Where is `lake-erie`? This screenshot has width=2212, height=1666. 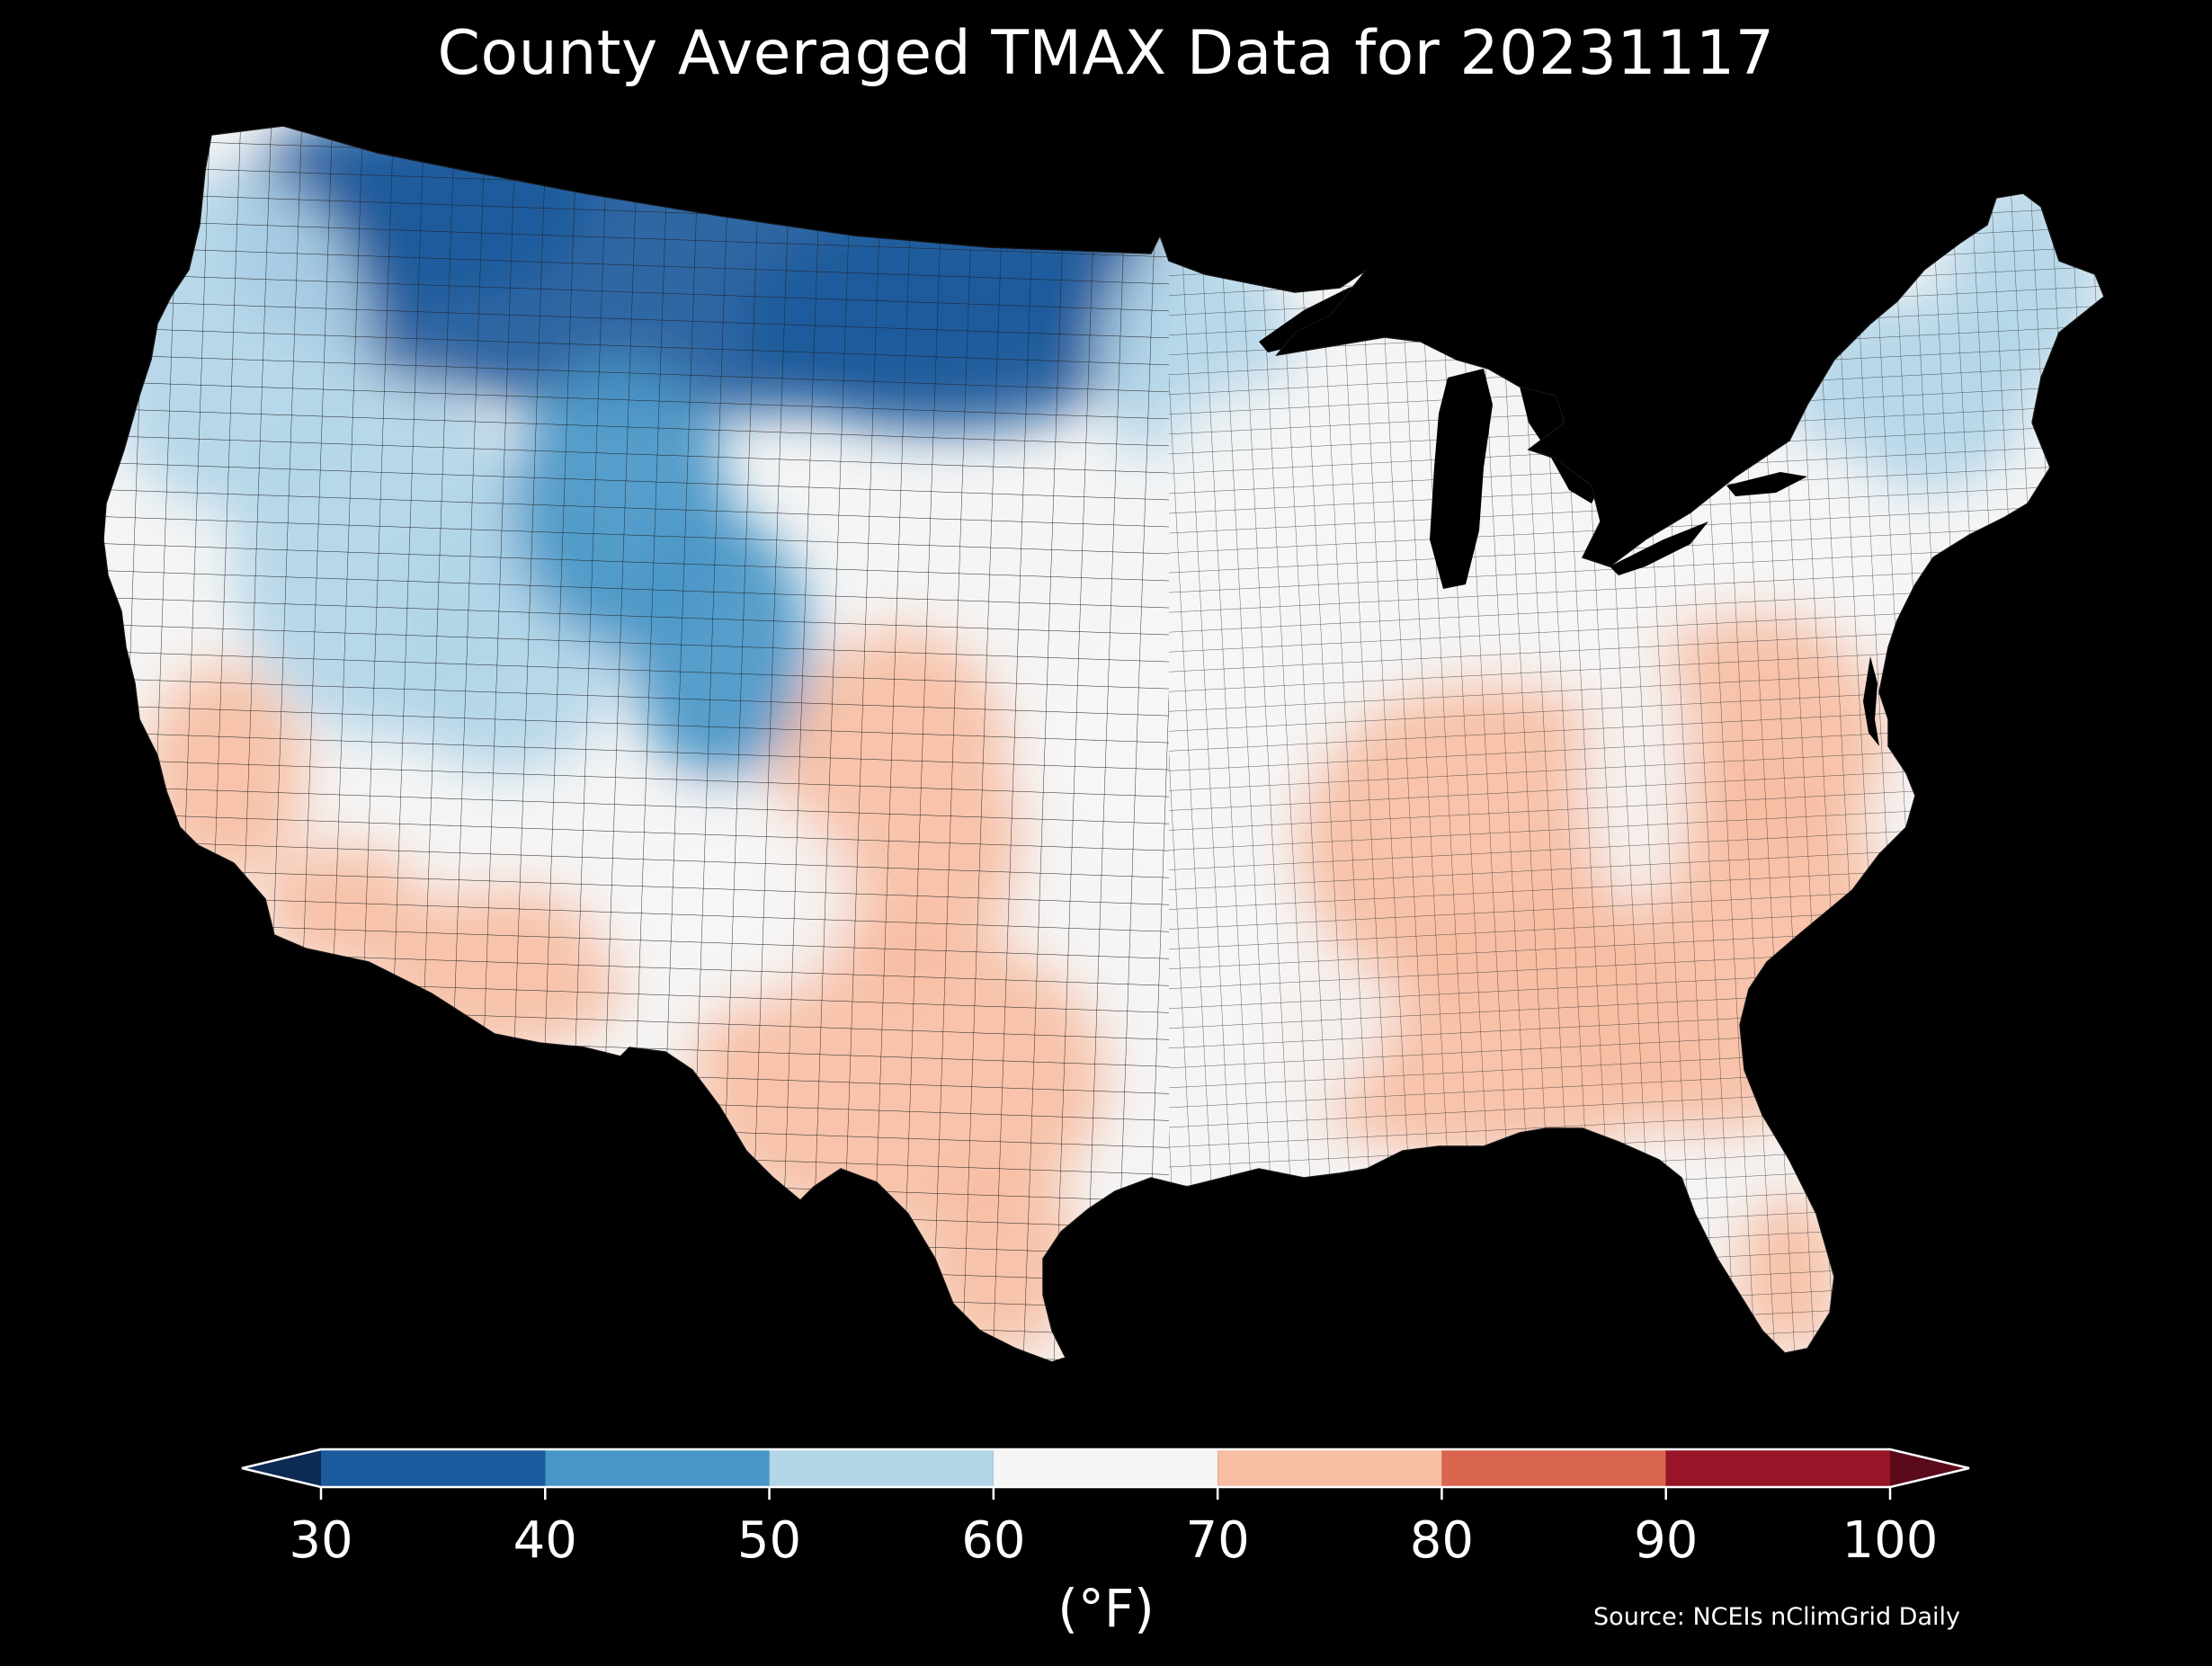 lake-erie is located at coordinates (1659, 548).